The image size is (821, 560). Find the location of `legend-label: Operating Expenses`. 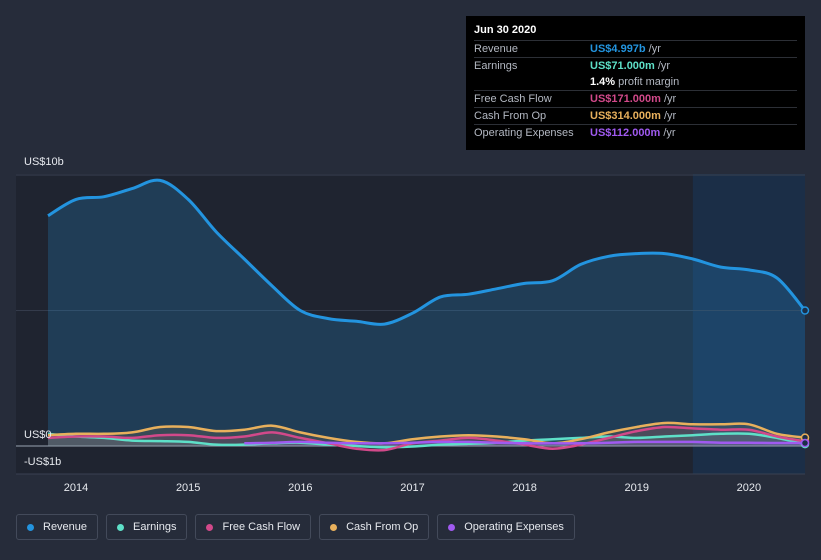

legend-label: Operating Expenses is located at coordinates (514, 527).